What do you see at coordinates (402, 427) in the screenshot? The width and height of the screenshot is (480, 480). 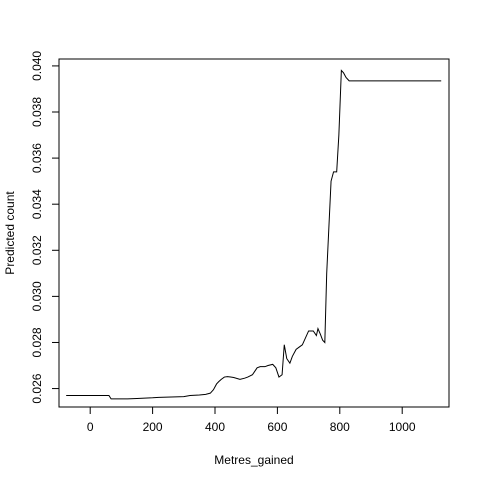 I see `x-tick-label: 1000` at bounding box center [402, 427].